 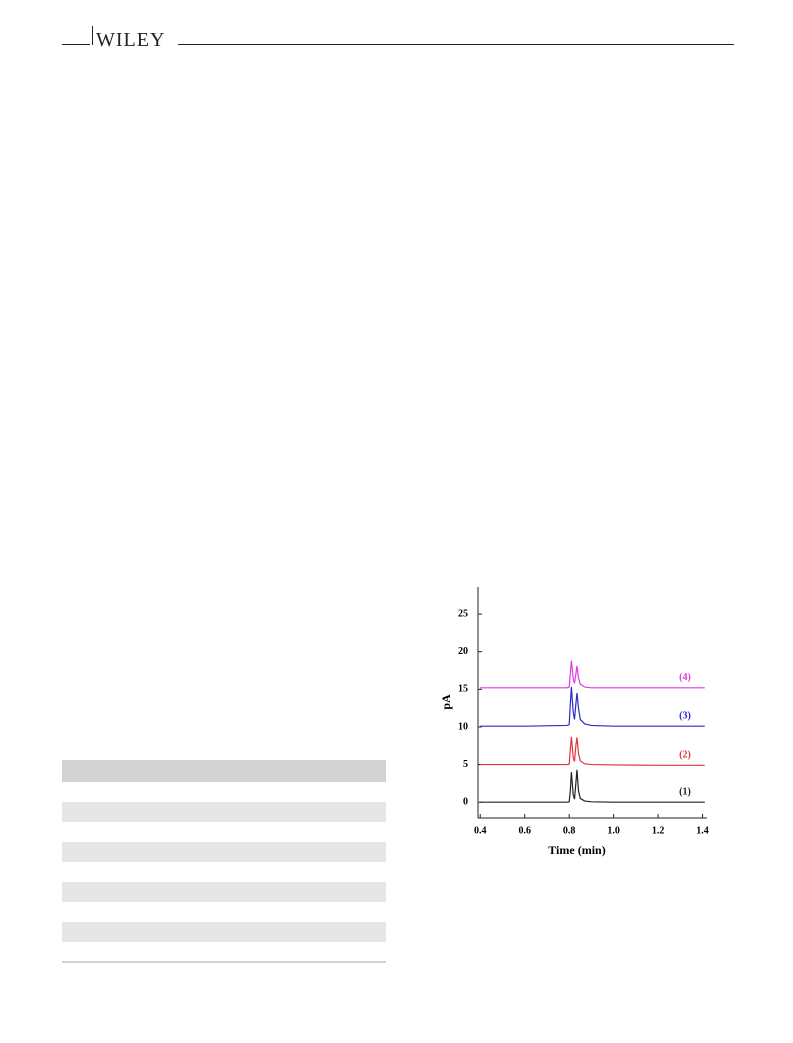 What do you see at coordinates (92, 35) in the screenshot?
I see `header-mark` at bounding box center [92, 35].